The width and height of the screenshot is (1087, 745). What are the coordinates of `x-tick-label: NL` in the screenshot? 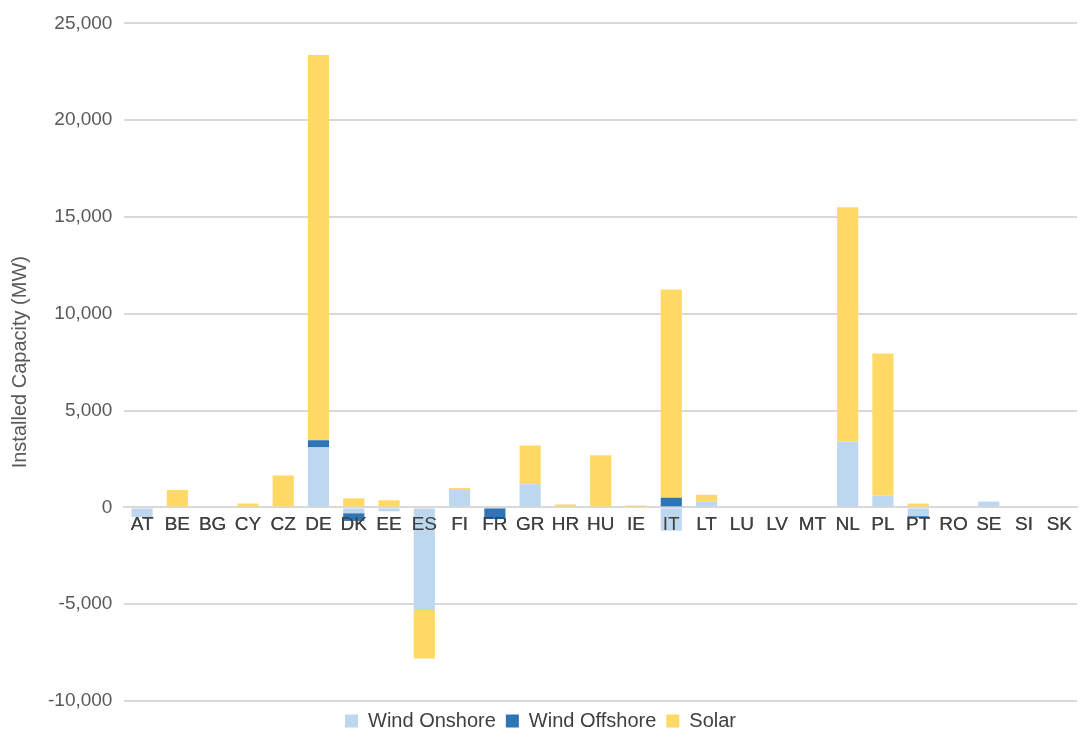 It's located at (847, 524).